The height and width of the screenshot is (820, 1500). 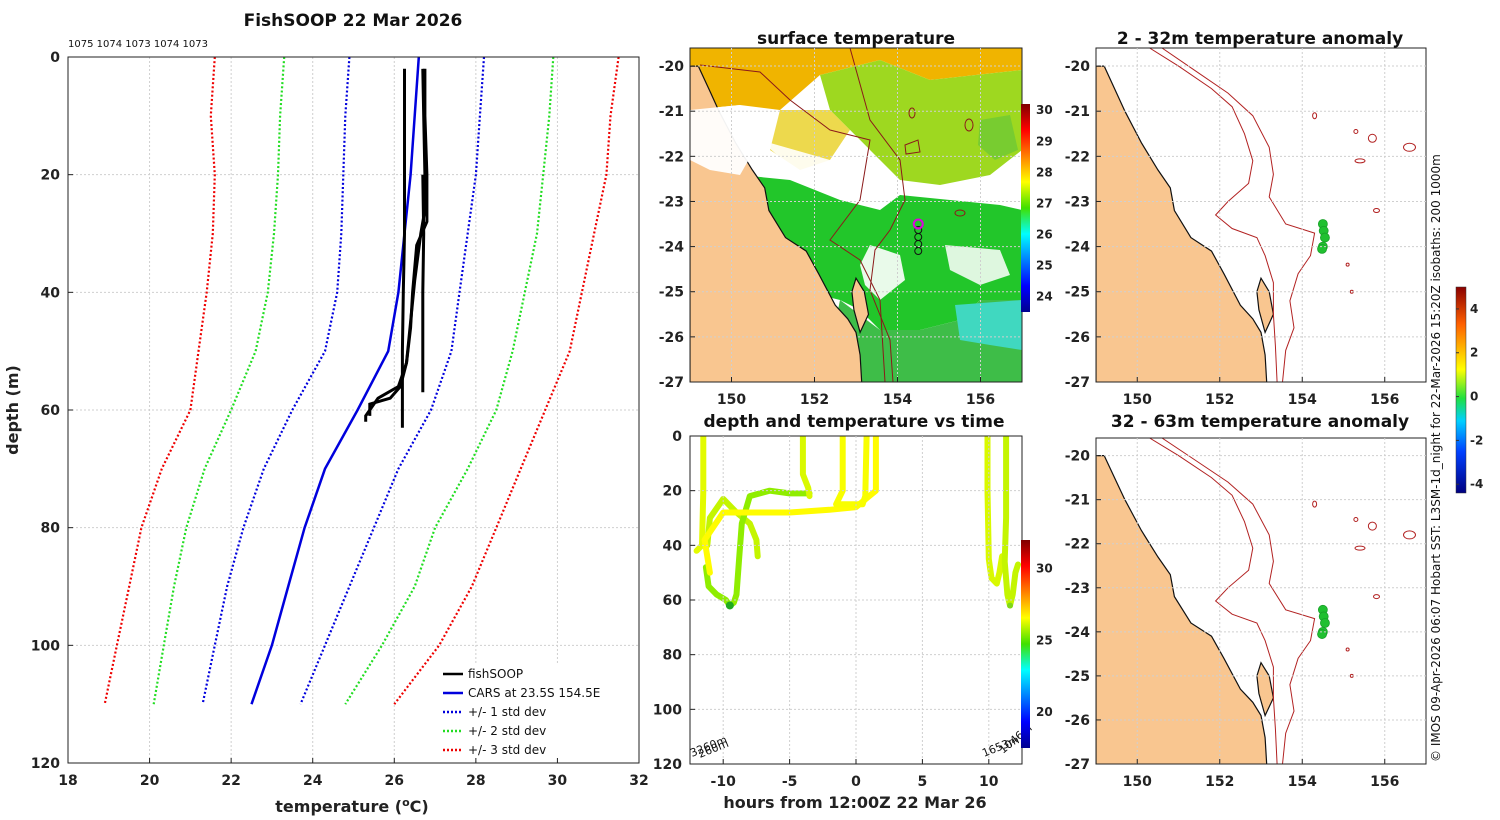 What do you see at coordinates (1137, 400) in the screenshot?
I see `anomaly-upper-xtick-label: 150` at bounding box center [1137, 400].